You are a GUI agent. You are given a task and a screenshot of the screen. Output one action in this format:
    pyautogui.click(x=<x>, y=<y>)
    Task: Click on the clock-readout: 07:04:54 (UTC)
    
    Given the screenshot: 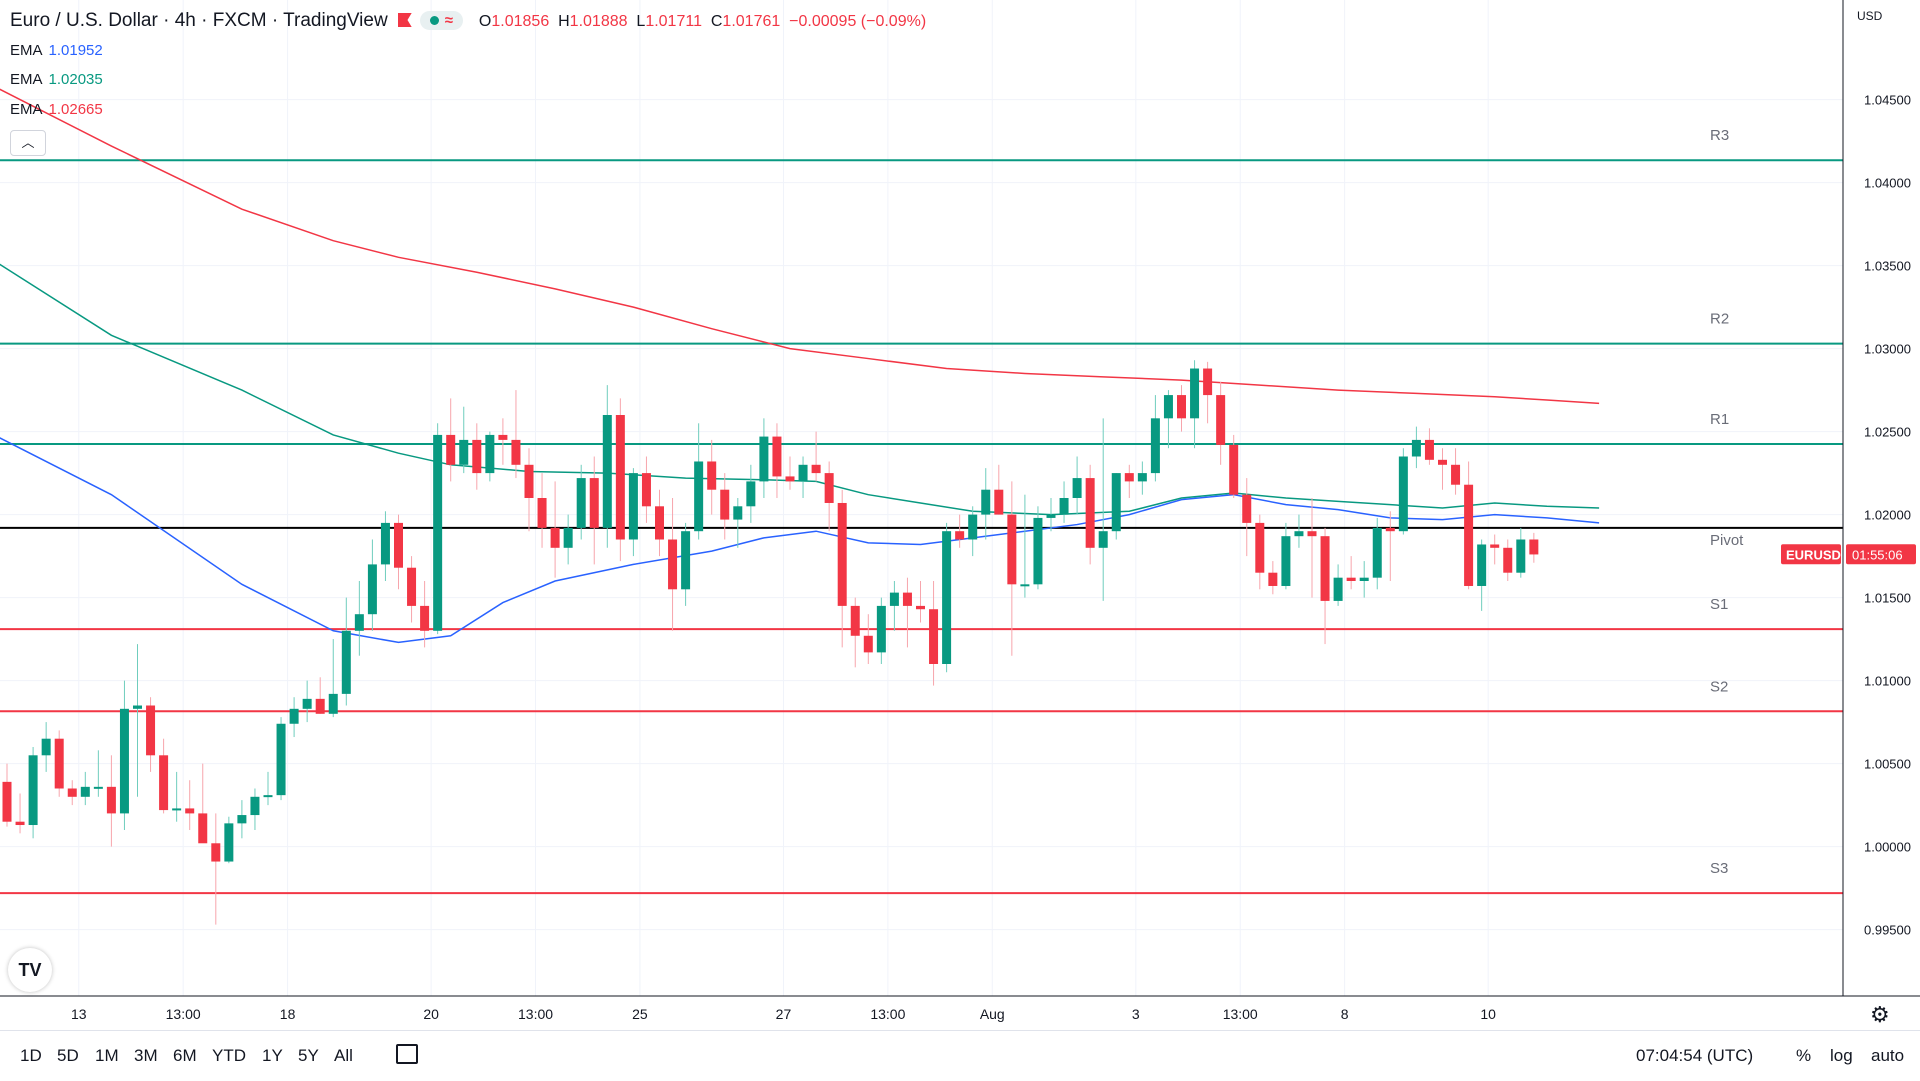 What is the action you would take?
    pyautogui.click(x=1695, y=1055)
    